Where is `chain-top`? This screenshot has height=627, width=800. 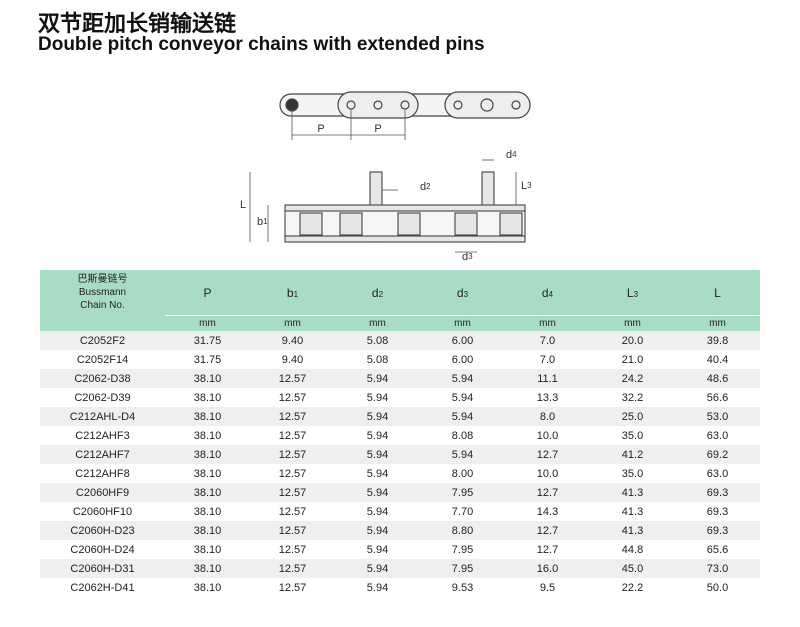 chain-top is located at coordinates (405, 105).